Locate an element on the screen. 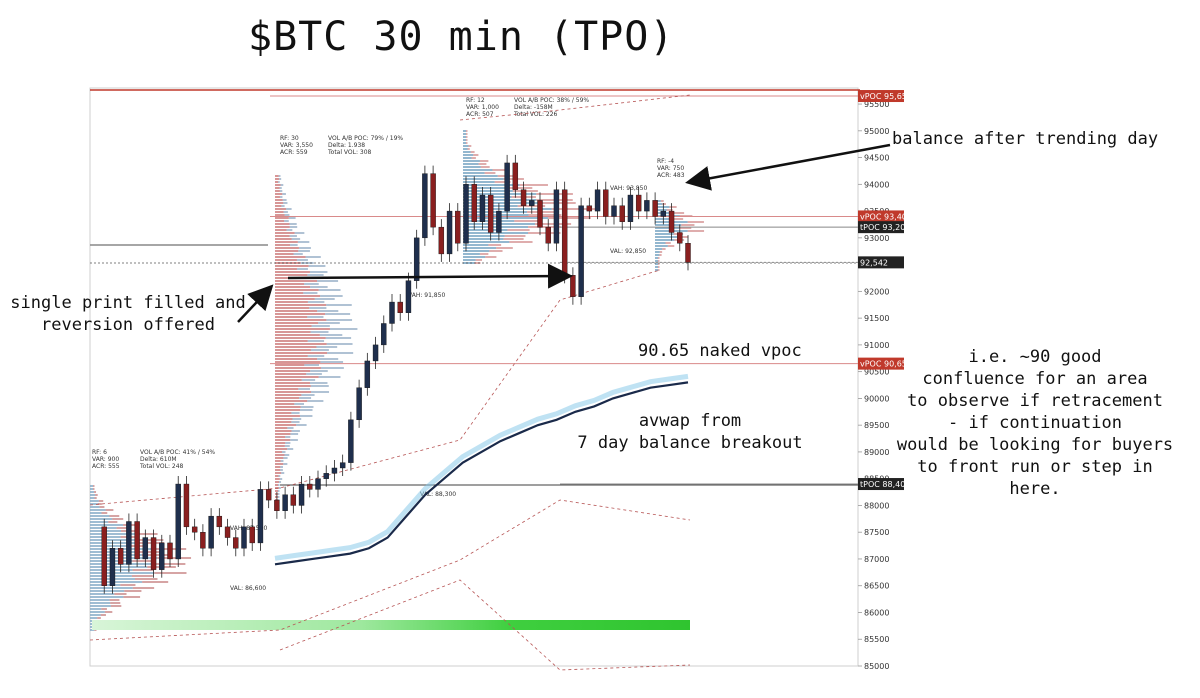 Image resolution: width=1200 pixels, height=698 pixels. y-tick-label: 85000 is located at coordinates (876, 666).